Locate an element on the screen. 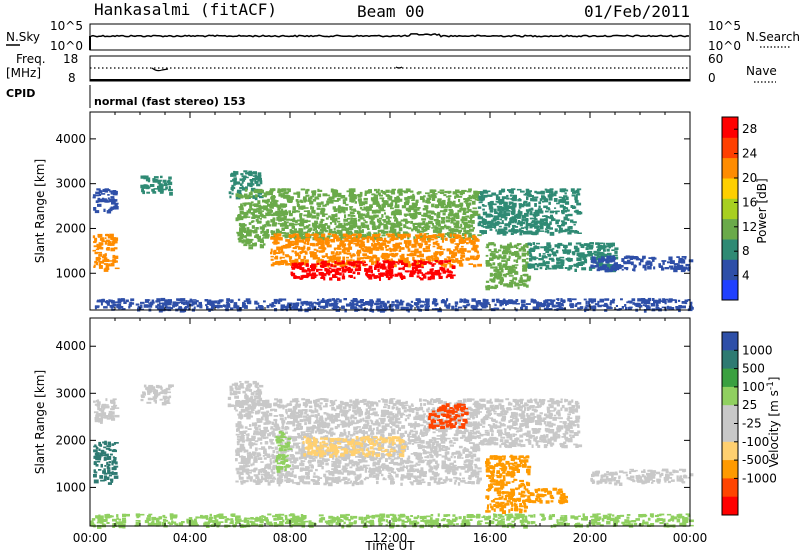  velocity-panel-ytick-1: 2000 is located at coordinates (70, 440).